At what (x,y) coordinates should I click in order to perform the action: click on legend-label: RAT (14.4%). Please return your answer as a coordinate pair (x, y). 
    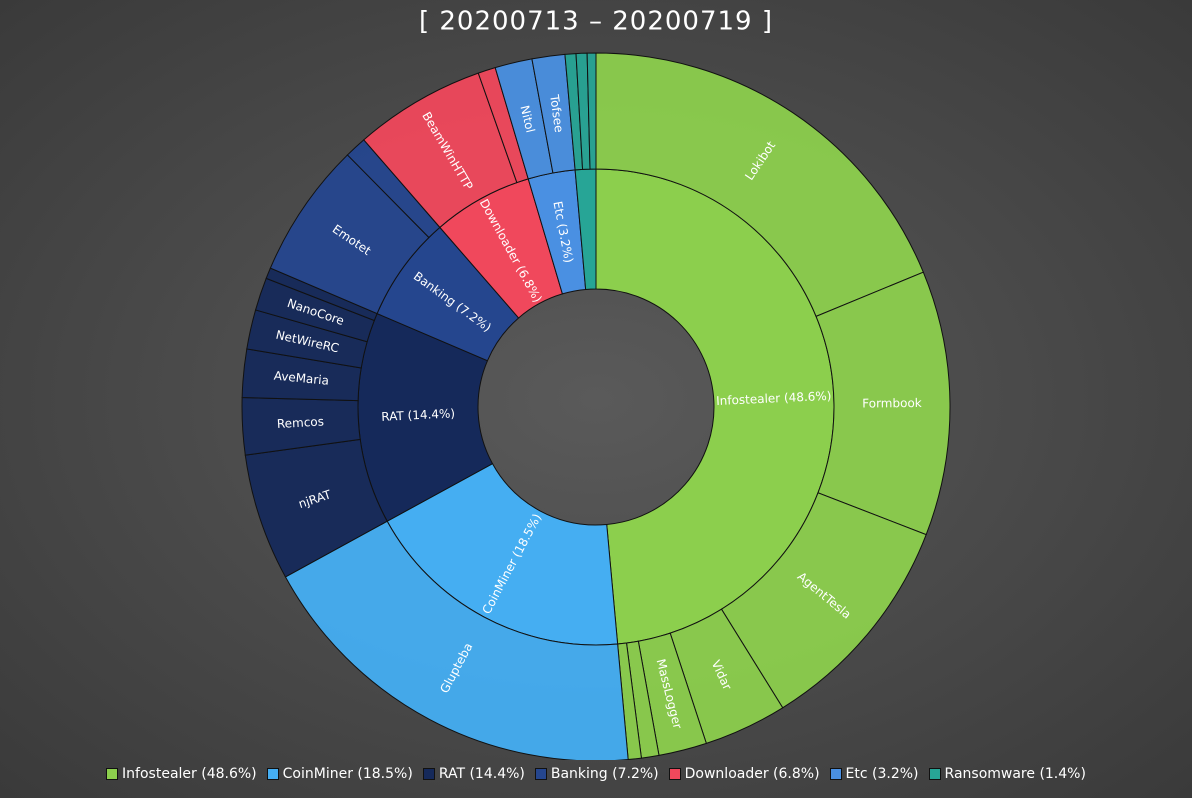
    Looking at the image, I should click on (481, 774).